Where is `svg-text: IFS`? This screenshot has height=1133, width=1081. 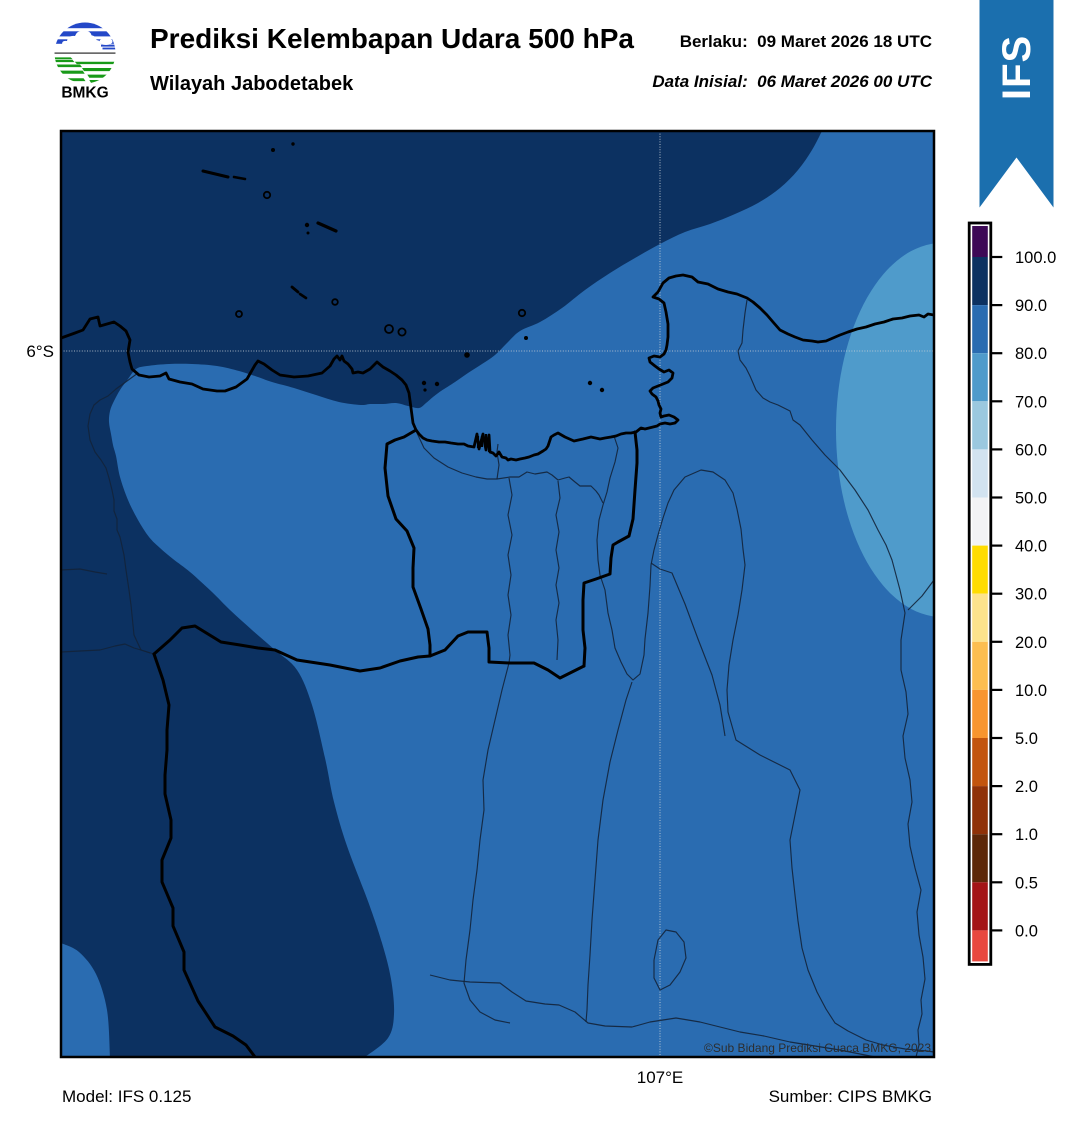 svg-text: IFS is located at coordinates (1017, 67).